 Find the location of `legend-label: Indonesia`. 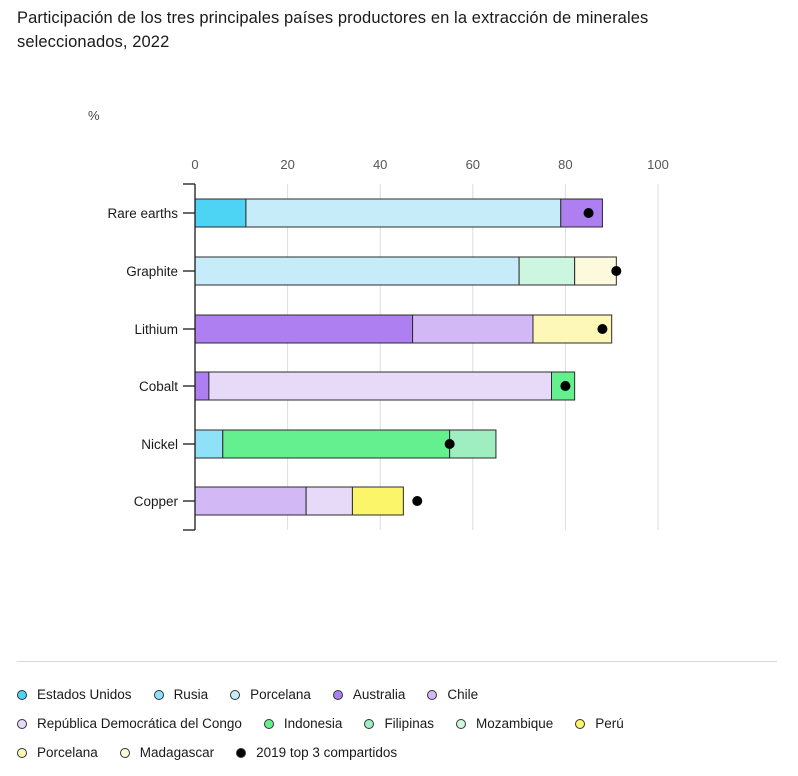

legend-label: Indonesia is located at coordinates (313, 723).